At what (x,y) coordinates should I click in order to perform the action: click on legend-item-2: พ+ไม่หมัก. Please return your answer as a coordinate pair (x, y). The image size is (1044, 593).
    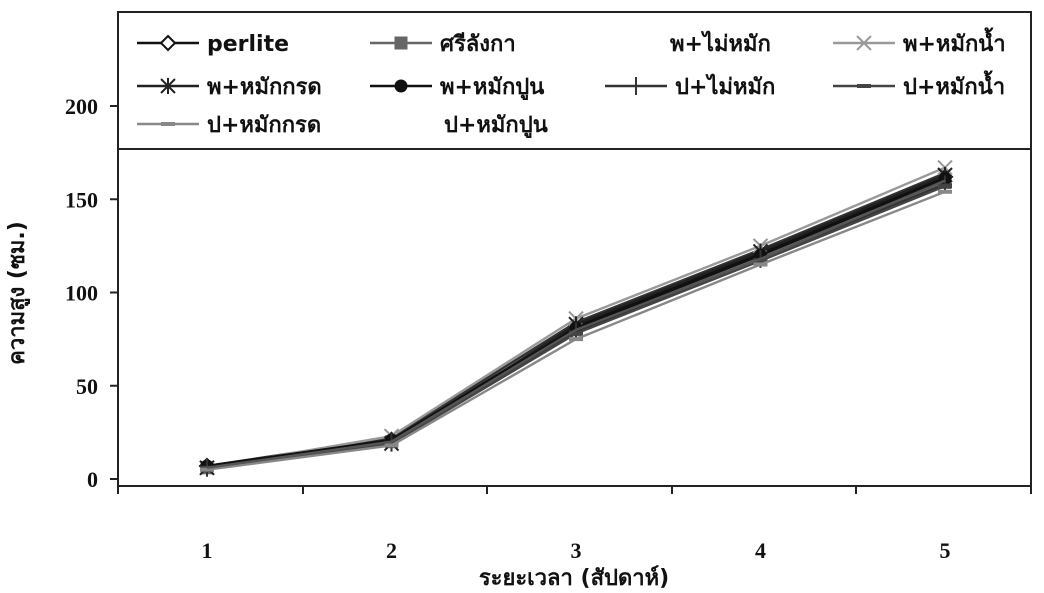
    Looking at the image, I should click on (720, 43).